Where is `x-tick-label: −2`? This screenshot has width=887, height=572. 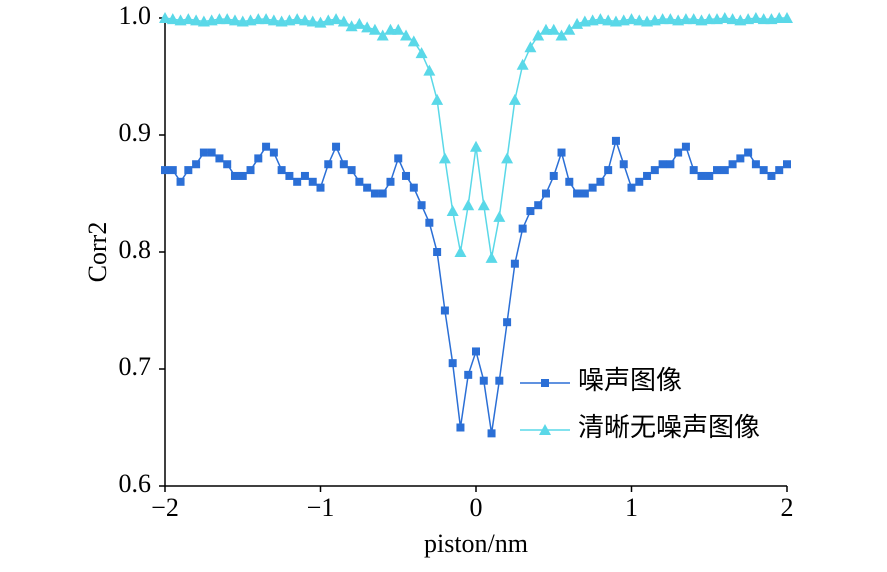 x-tick-label: −2 is located at coordinates (165, 507).